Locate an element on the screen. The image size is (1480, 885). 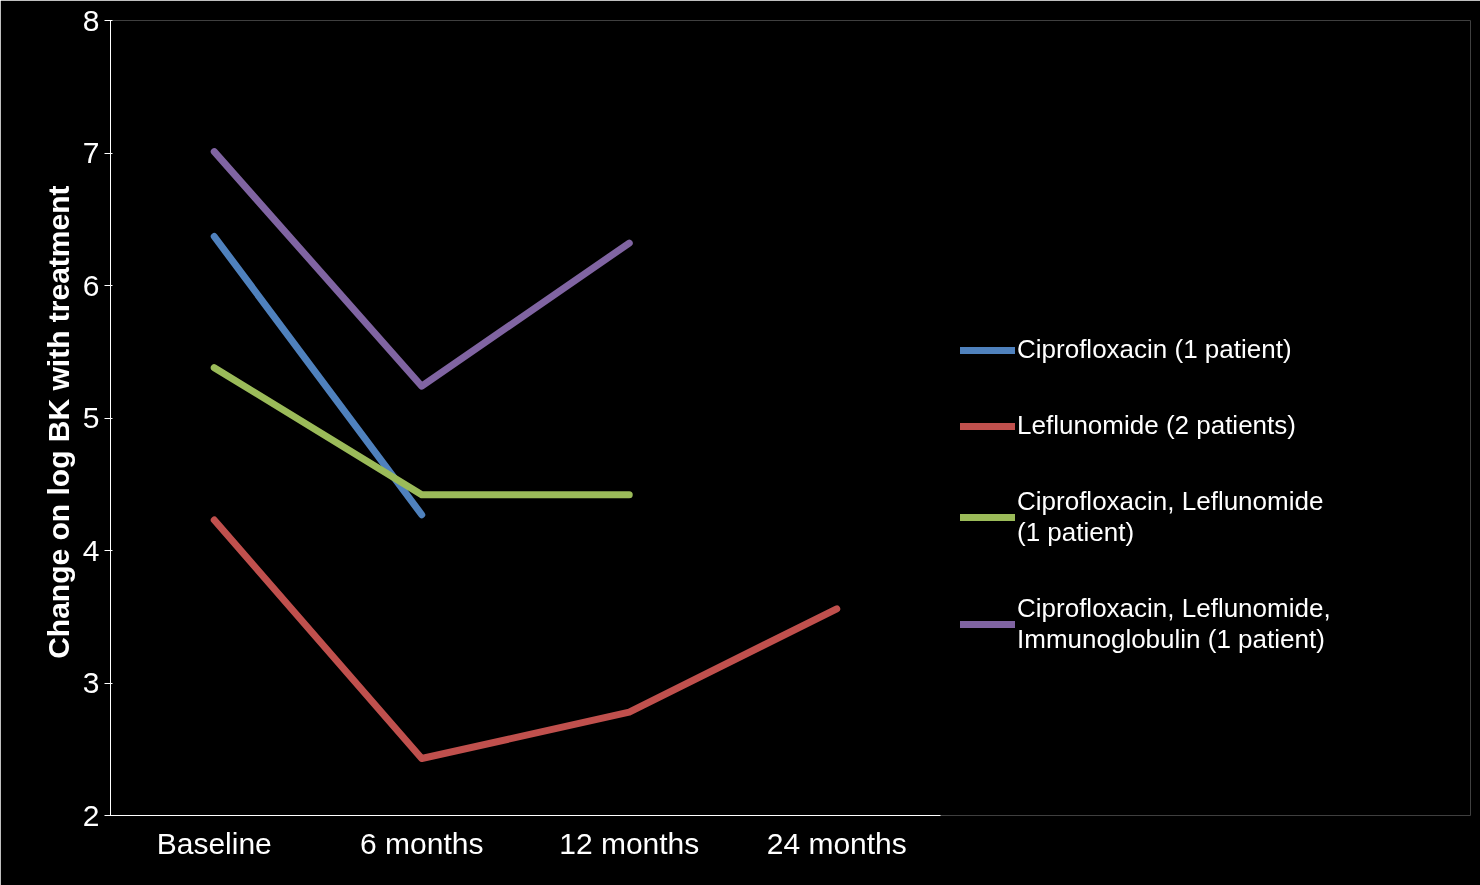
legend-label: Ciprofloxacin, Leflunomide (1 patient) is located at coordinates (1170, 517).